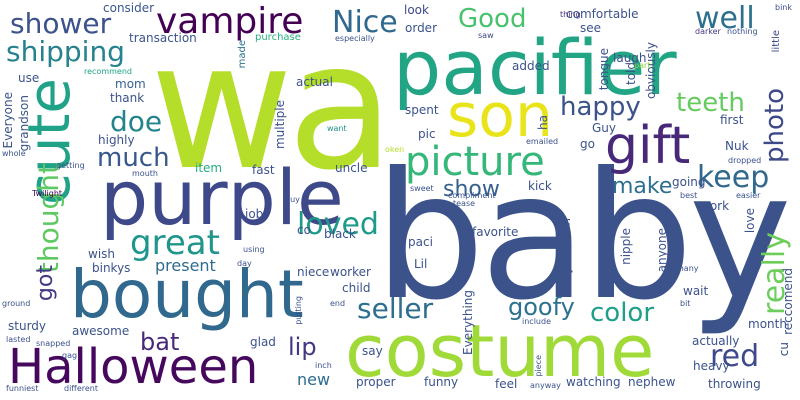 Image resolution: width=800 pixels, height=400 pixels. What do you see at coordinates (492, 19) in the screenshot?
I see `word-good: Good` at bounding box center [492, 19].